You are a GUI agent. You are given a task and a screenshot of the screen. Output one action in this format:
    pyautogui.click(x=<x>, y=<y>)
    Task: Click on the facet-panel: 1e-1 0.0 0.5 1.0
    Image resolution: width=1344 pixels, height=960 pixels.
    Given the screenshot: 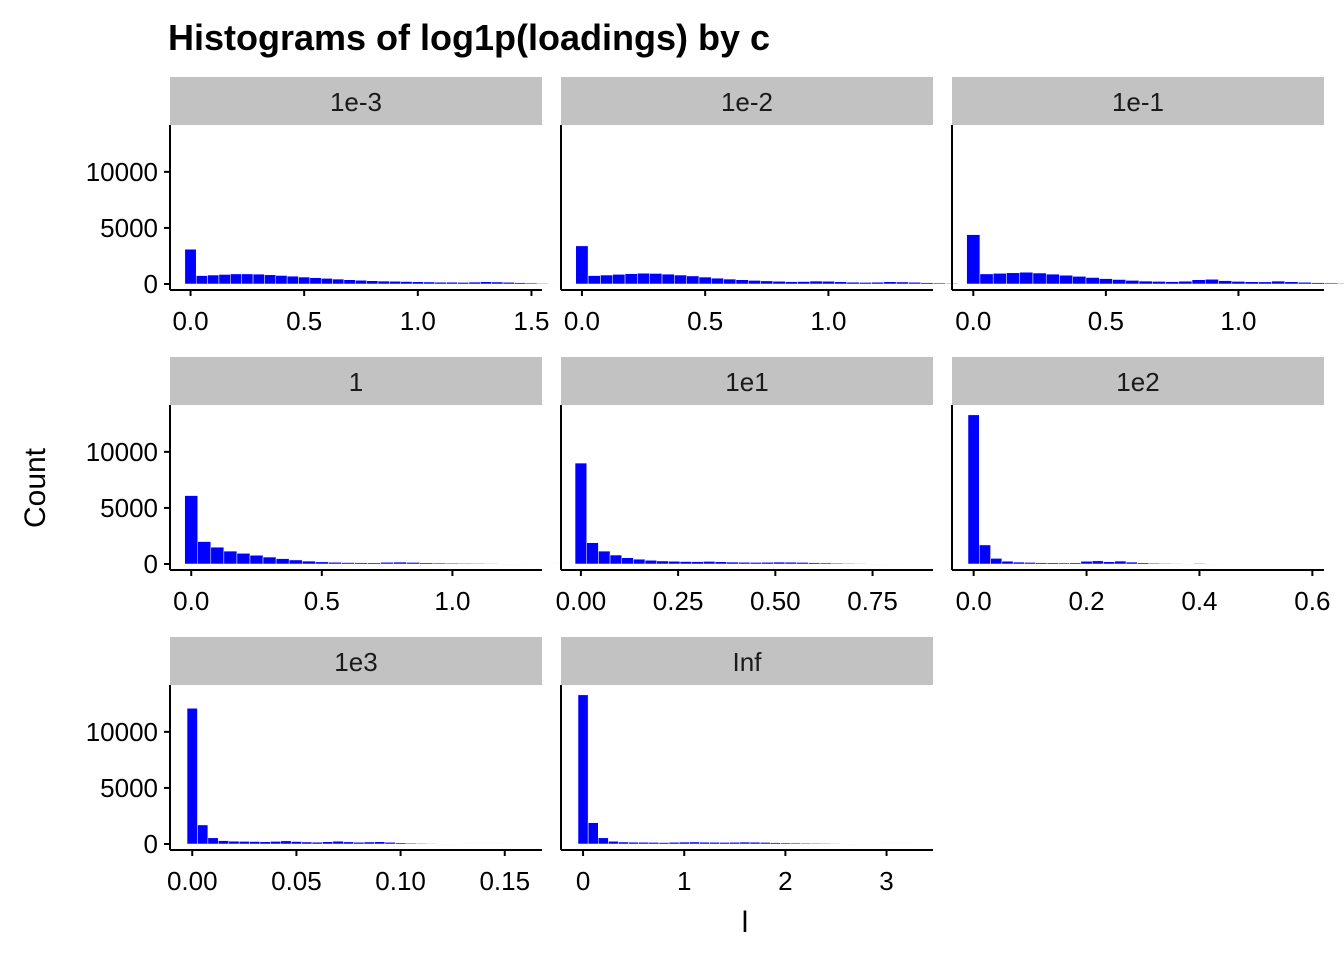 What is the action you would take?
    pyautogui.click(x=1147, y=206)
    